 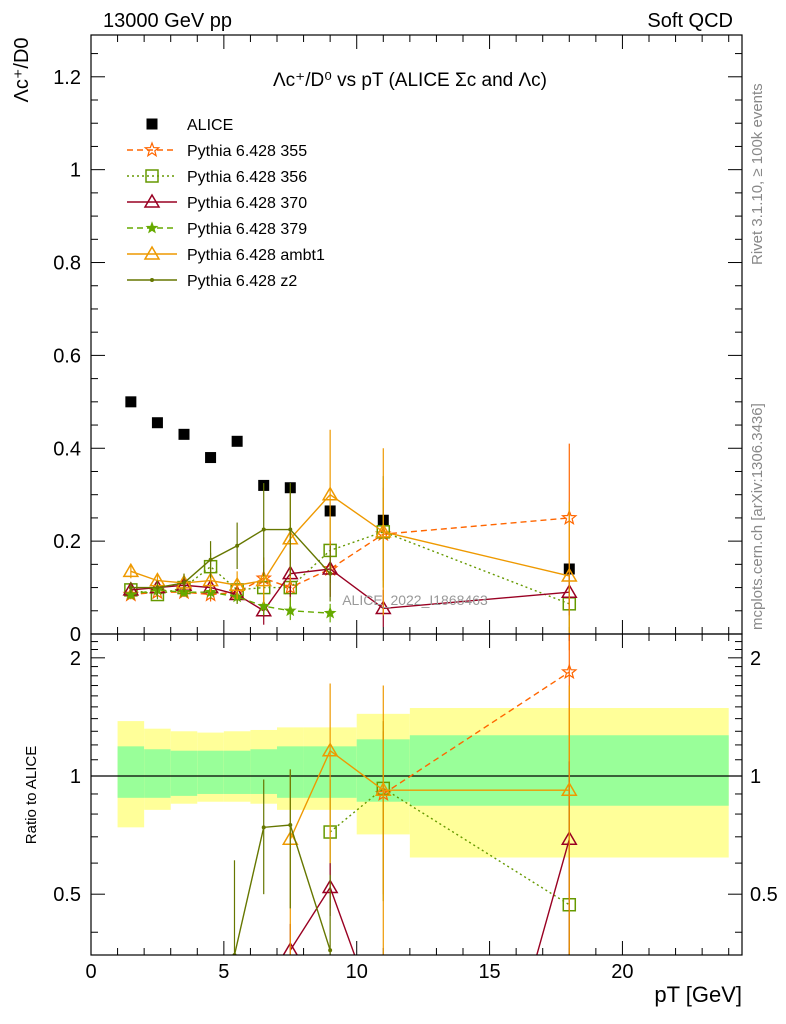 I want to click on legend-label: ALICE, so click(x=210, y=125).